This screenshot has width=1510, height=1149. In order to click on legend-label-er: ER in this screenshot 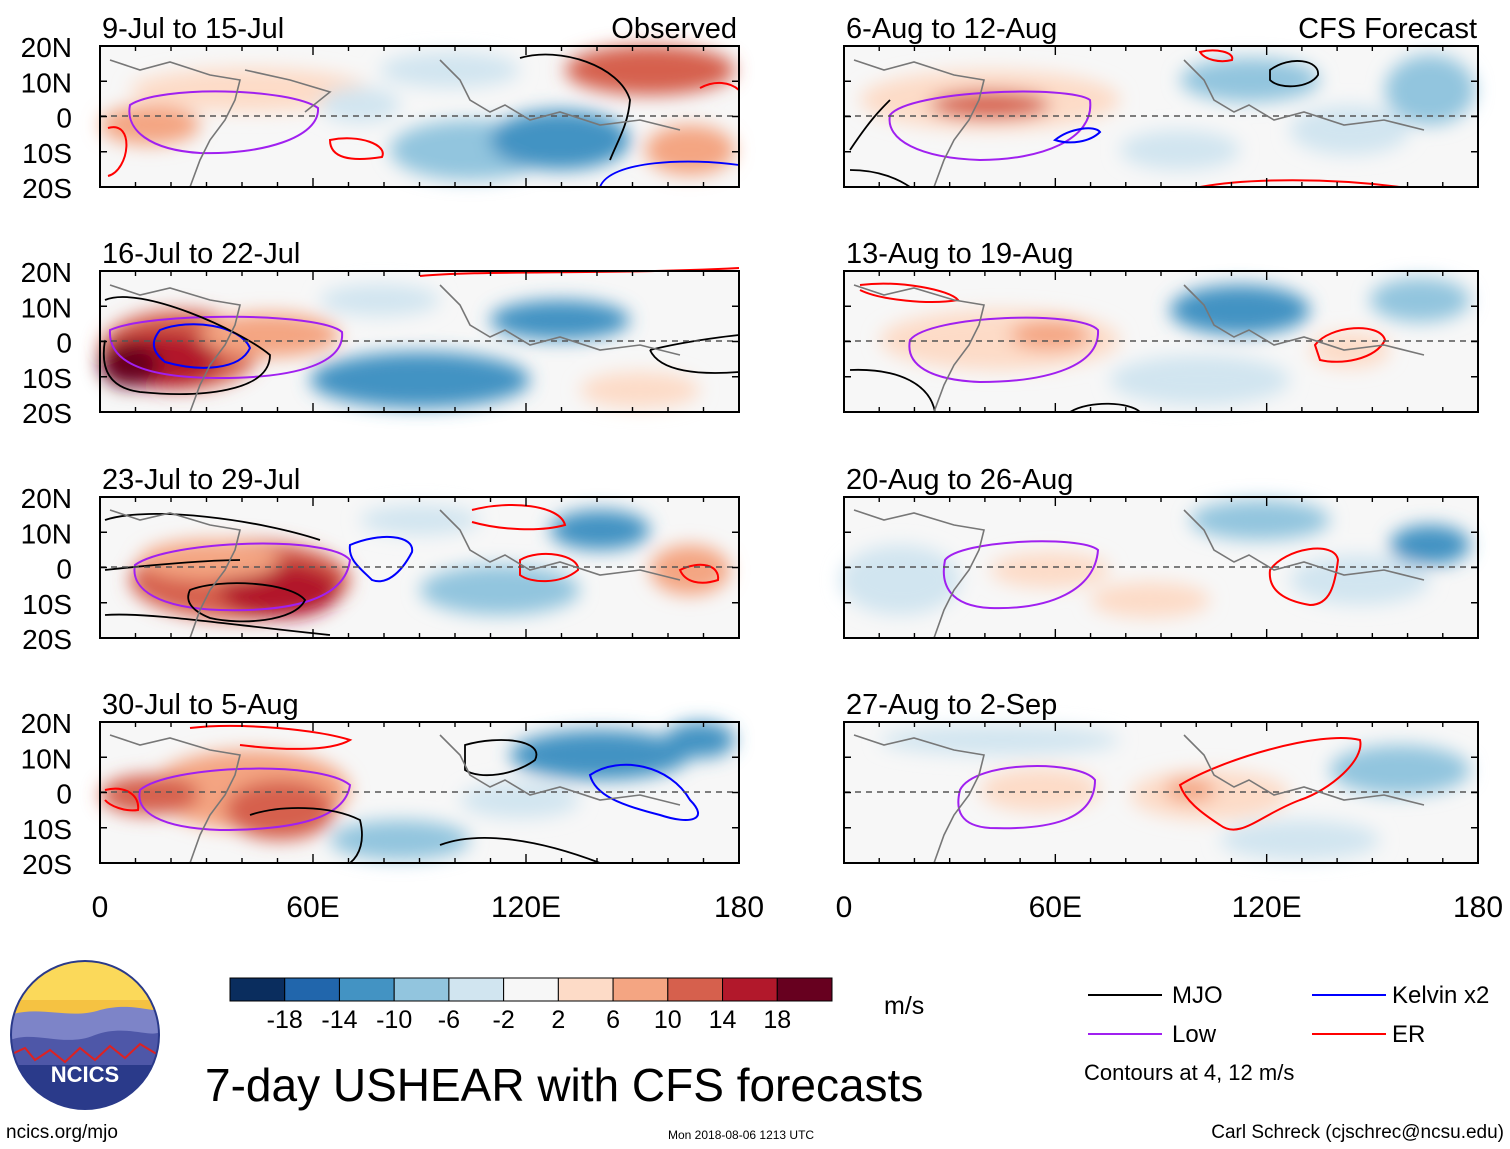, I will do `click(1409, 1034)`.